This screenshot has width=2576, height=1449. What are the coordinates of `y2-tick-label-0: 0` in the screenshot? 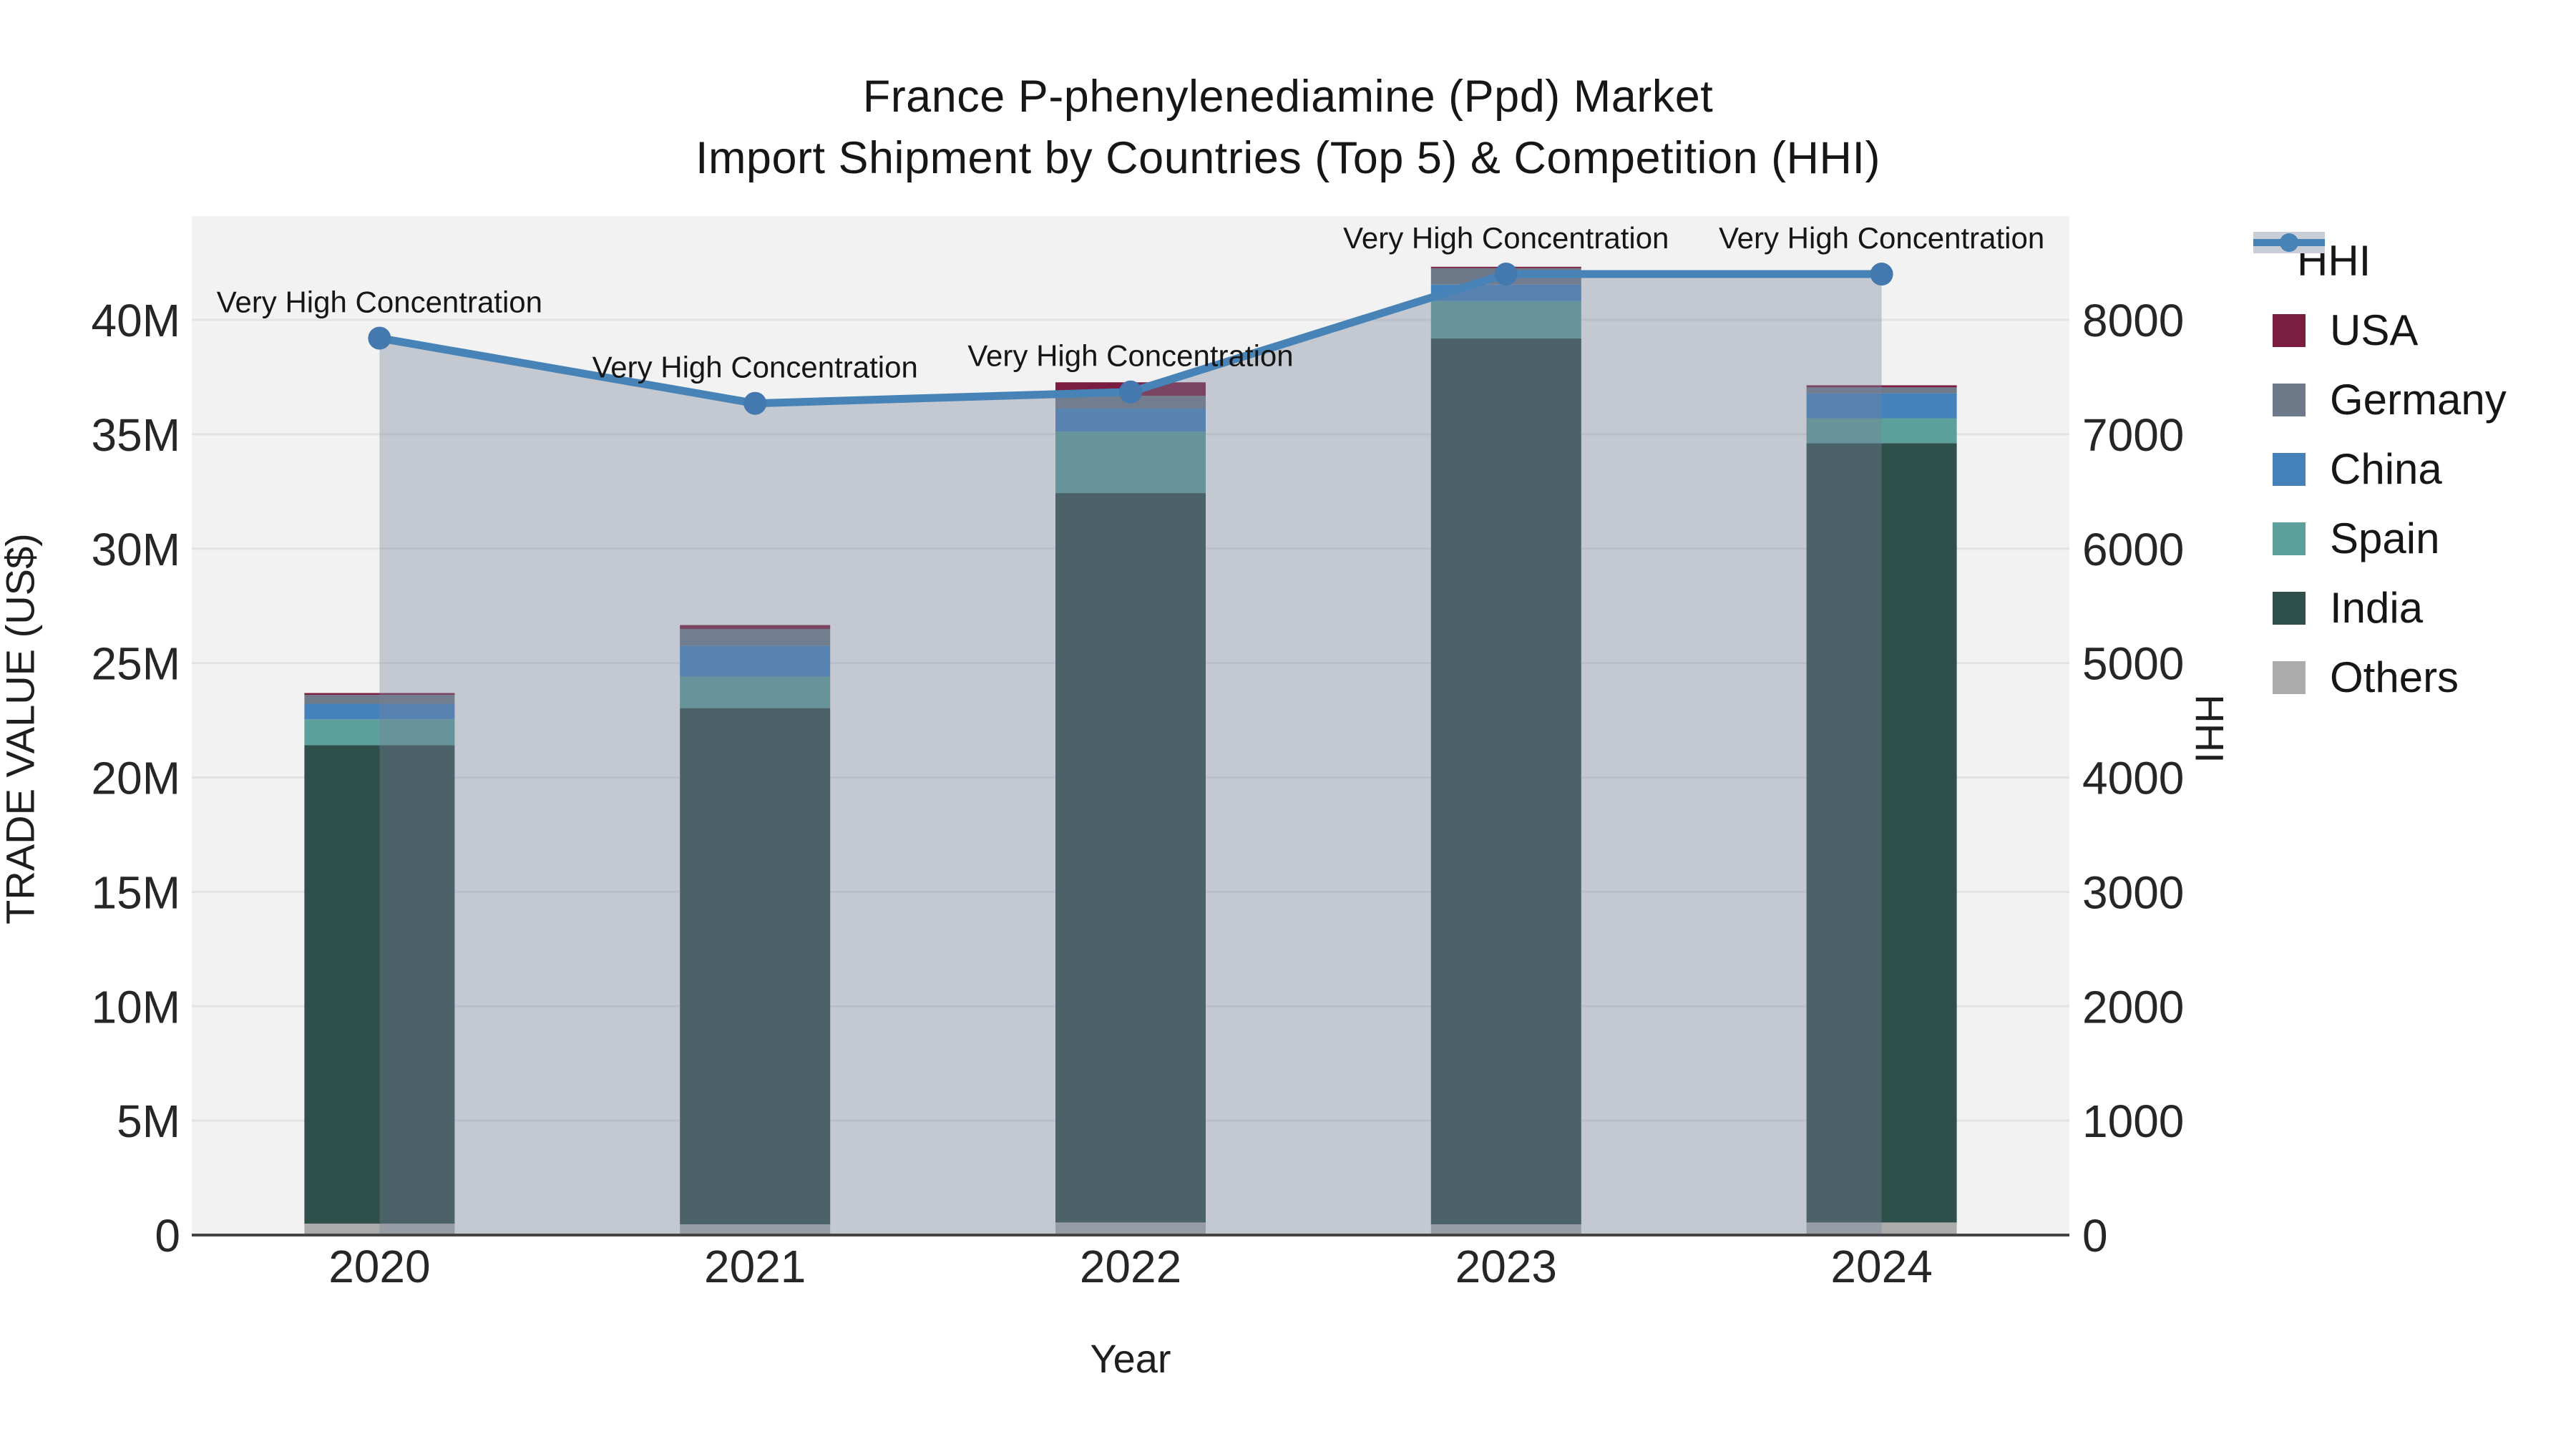 It's located at (2095, 1236).